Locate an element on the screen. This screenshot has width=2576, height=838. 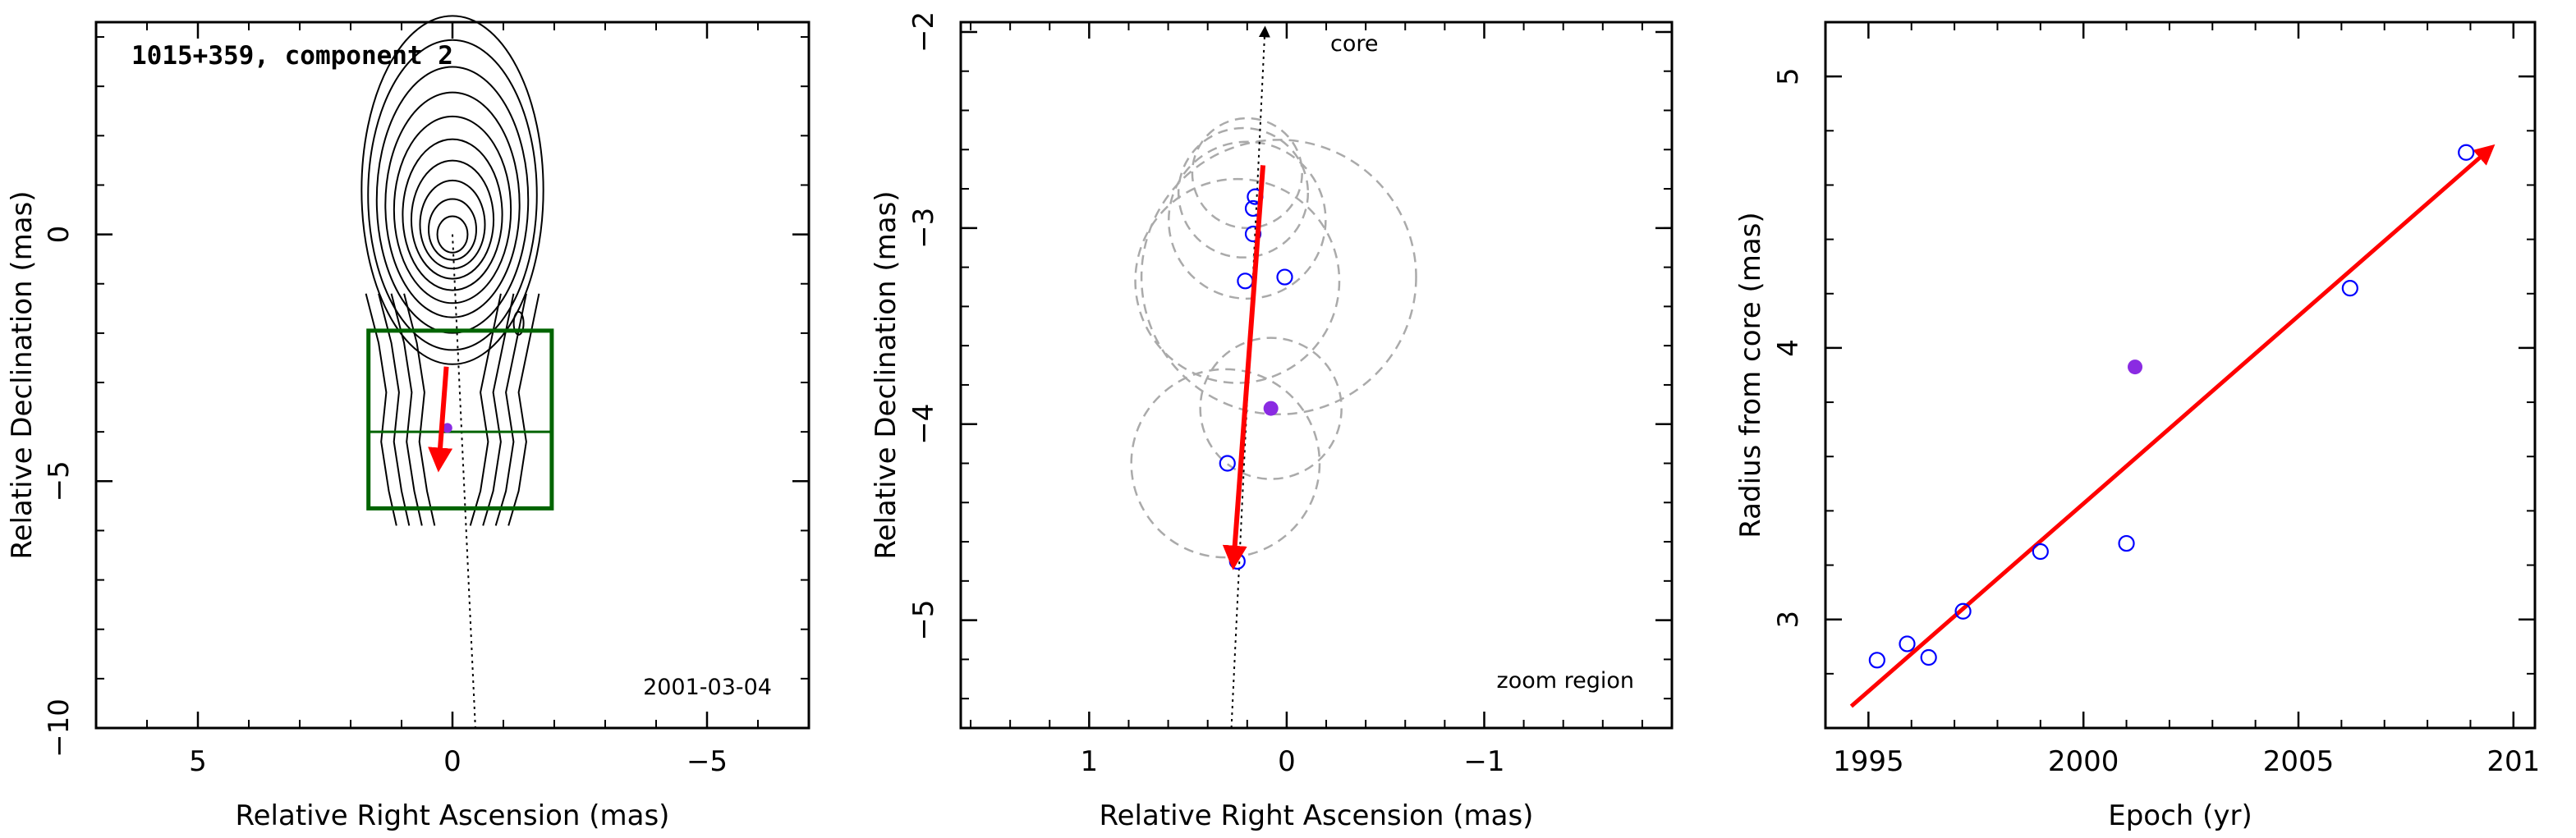
p1-xlabel: Relative Right Ascension (mas) is located at coordinates (453, 815).